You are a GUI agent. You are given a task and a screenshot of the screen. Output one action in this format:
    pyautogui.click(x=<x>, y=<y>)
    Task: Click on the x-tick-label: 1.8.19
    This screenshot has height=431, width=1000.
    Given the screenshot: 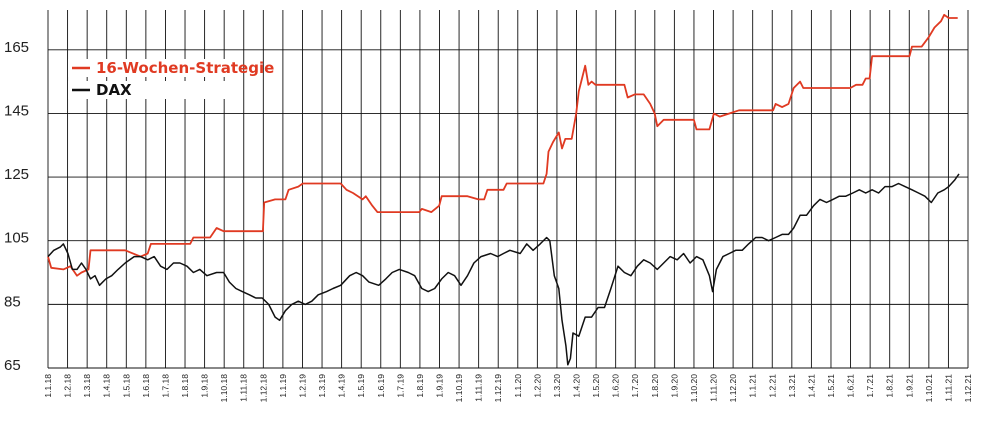 What is the action you would take?
    pyautogui.click(x=420, y=386)
    